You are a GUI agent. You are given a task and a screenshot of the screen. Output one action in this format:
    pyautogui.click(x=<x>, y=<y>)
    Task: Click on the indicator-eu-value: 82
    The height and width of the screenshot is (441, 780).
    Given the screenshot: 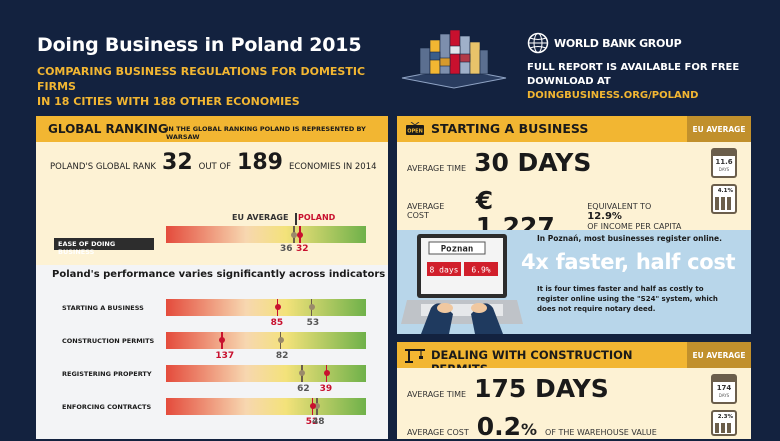 What is the action you would take?
    pyautogui.click(x=282, y=356)
    